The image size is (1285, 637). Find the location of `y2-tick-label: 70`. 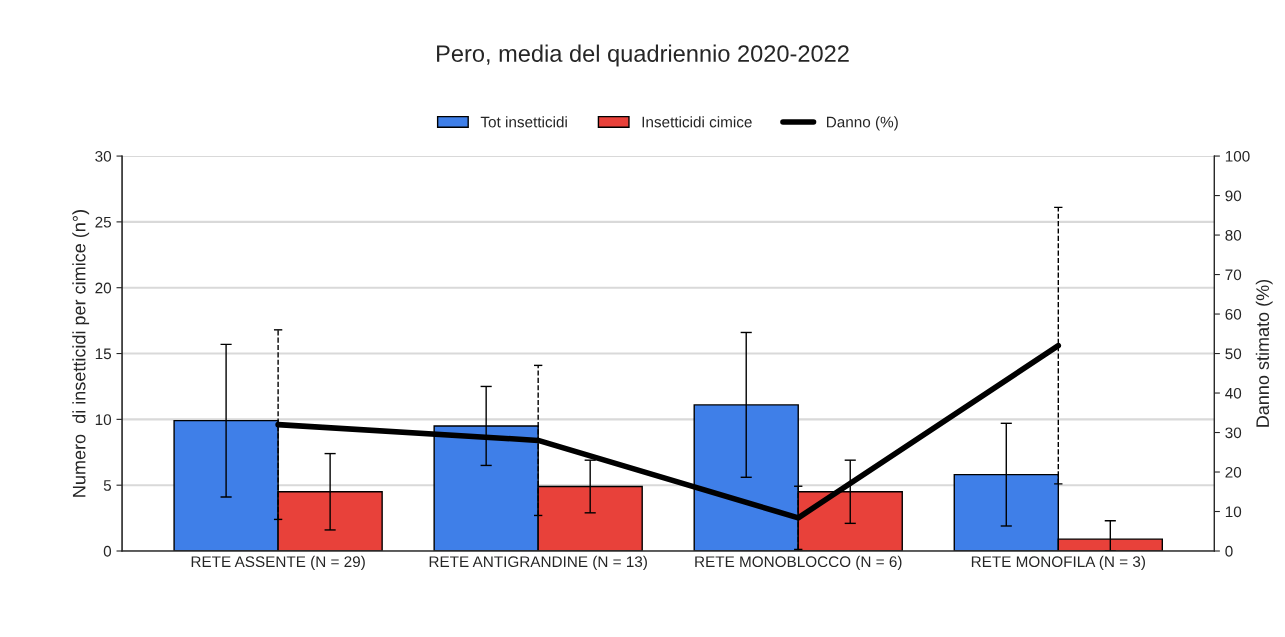

y2-tick-label: 70 is located at coordinates (1233, 275).